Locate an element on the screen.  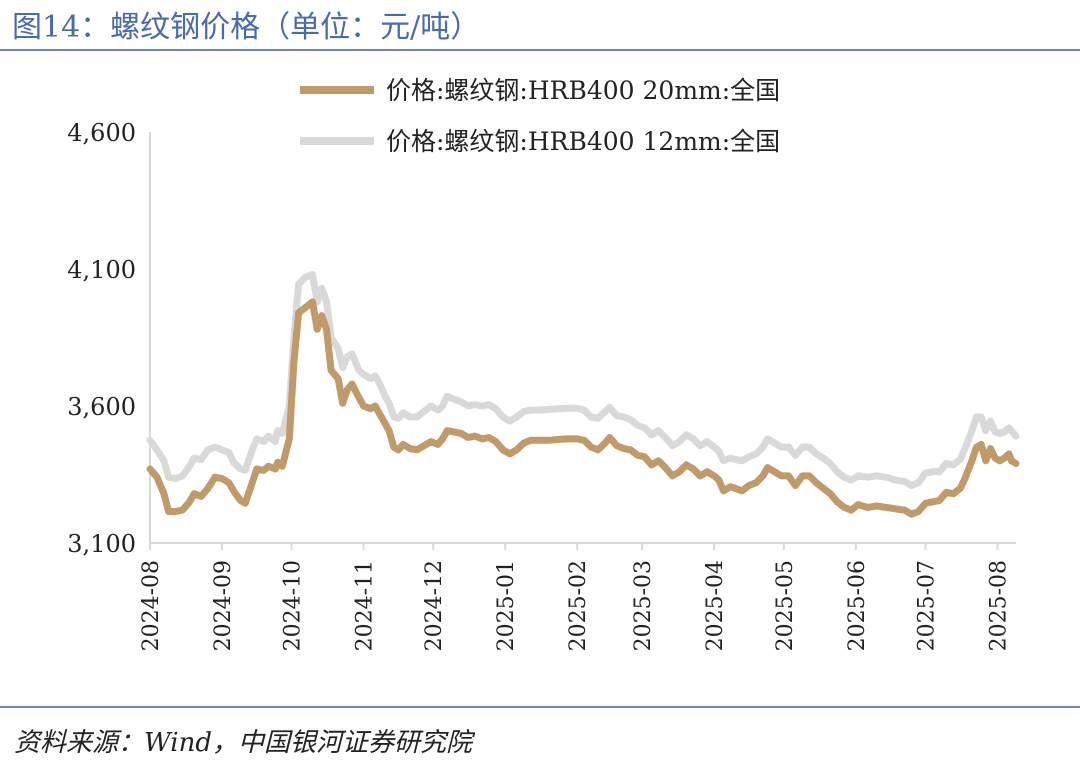
x-tick-label: 2025-06 is located at coordinates (857, 605).